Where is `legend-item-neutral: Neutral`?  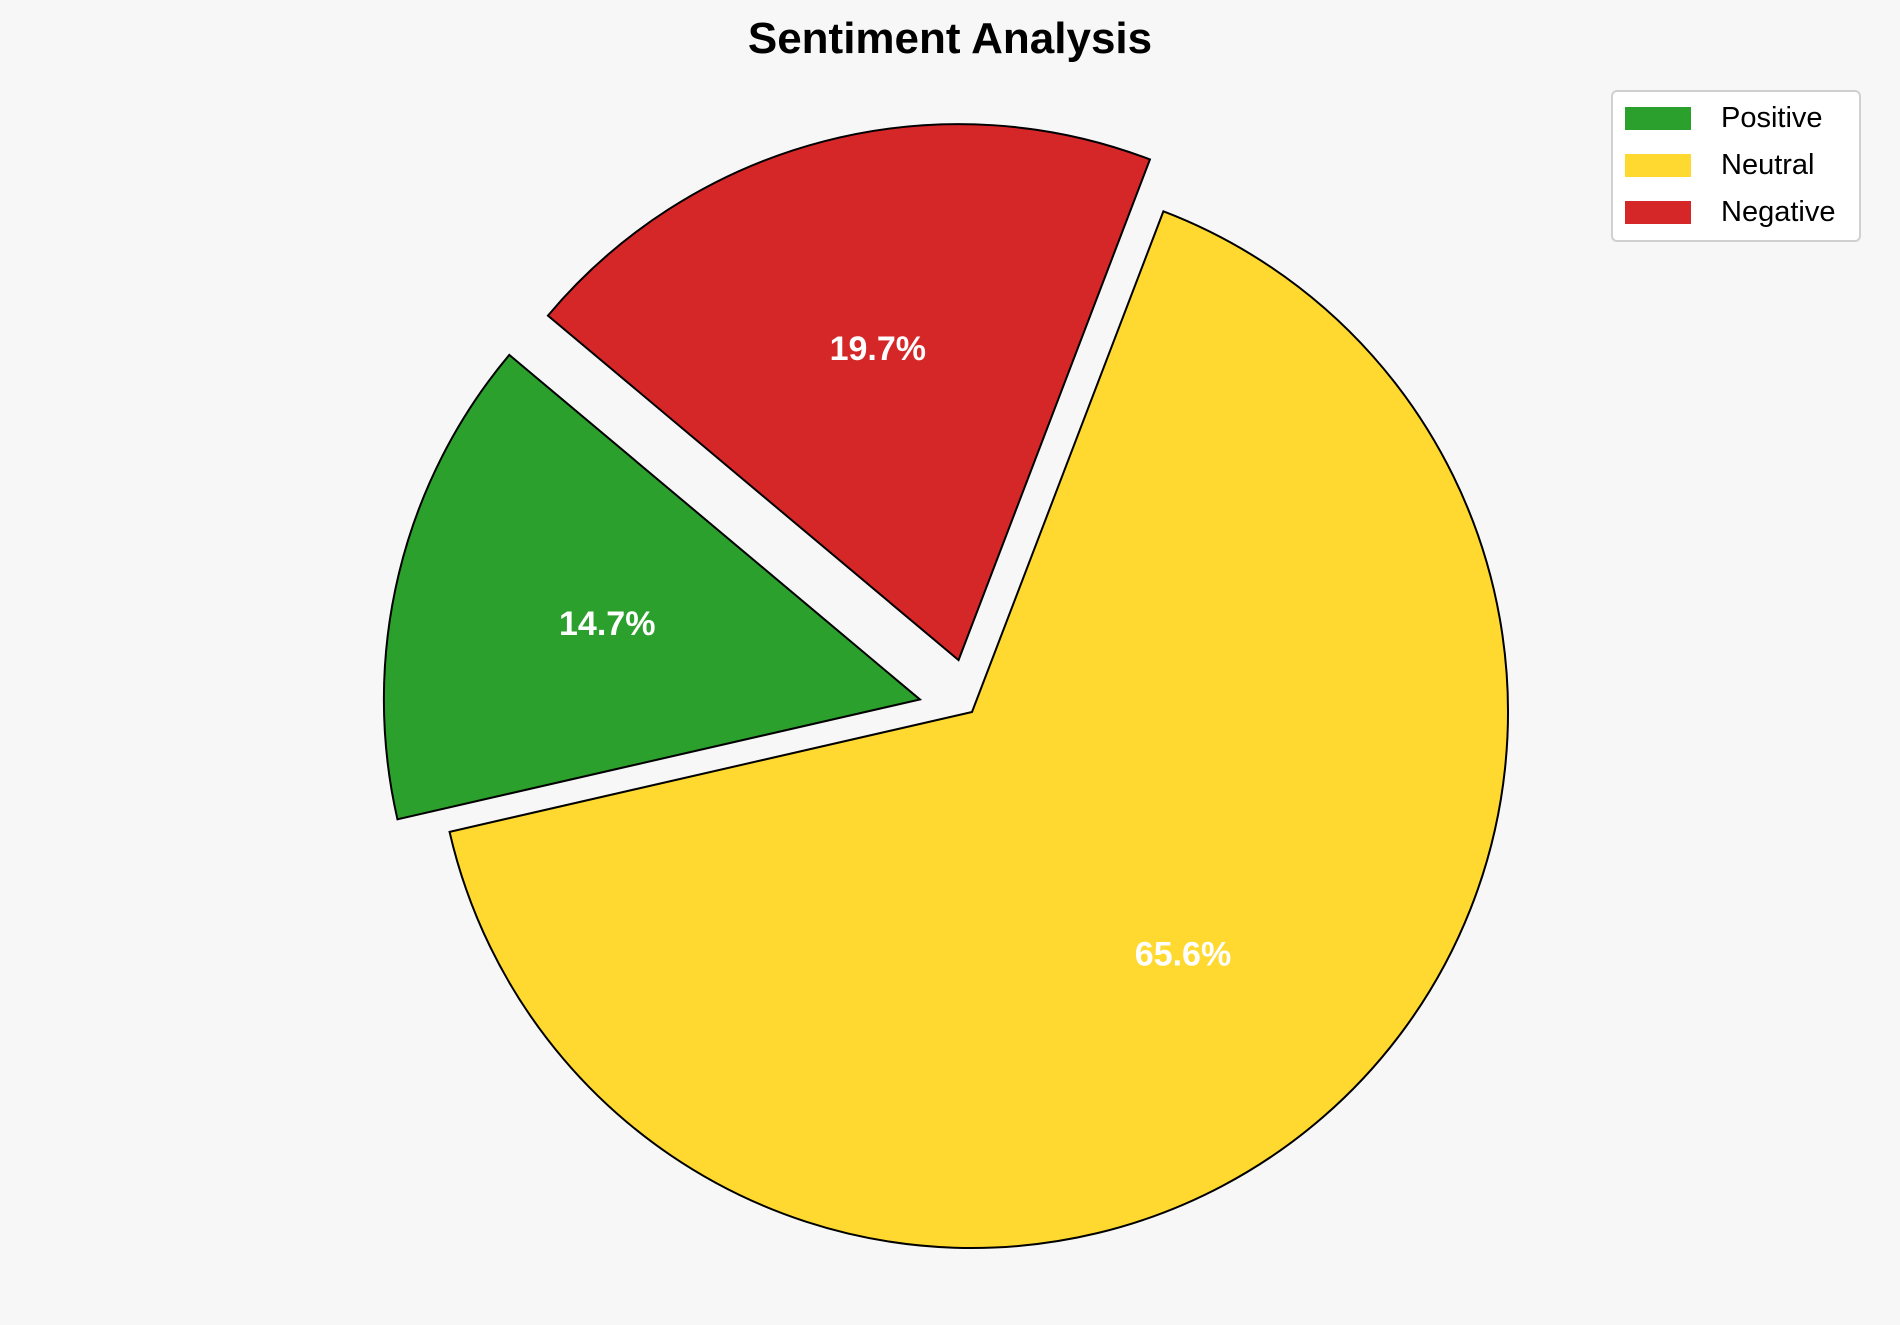 legend-item-neutral: Neutral is located at coordinates (1720, 165).